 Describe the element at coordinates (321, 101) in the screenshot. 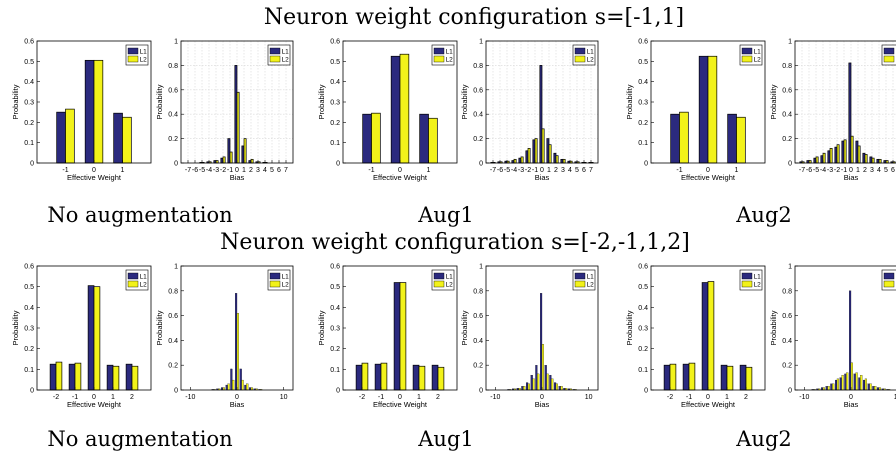

I see `chart-r1c3-ylabel: Probability` at that location.